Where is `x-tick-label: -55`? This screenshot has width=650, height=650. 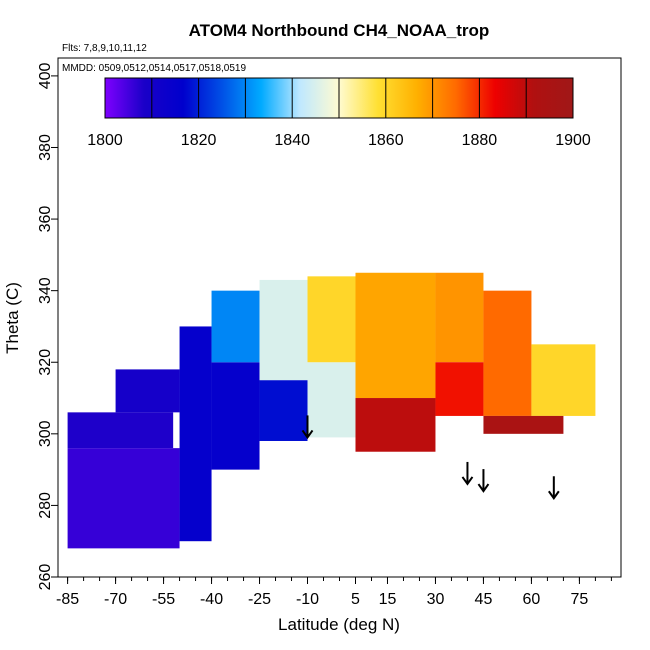 x-tick-label: -55 is located at coordinates (163, 599).